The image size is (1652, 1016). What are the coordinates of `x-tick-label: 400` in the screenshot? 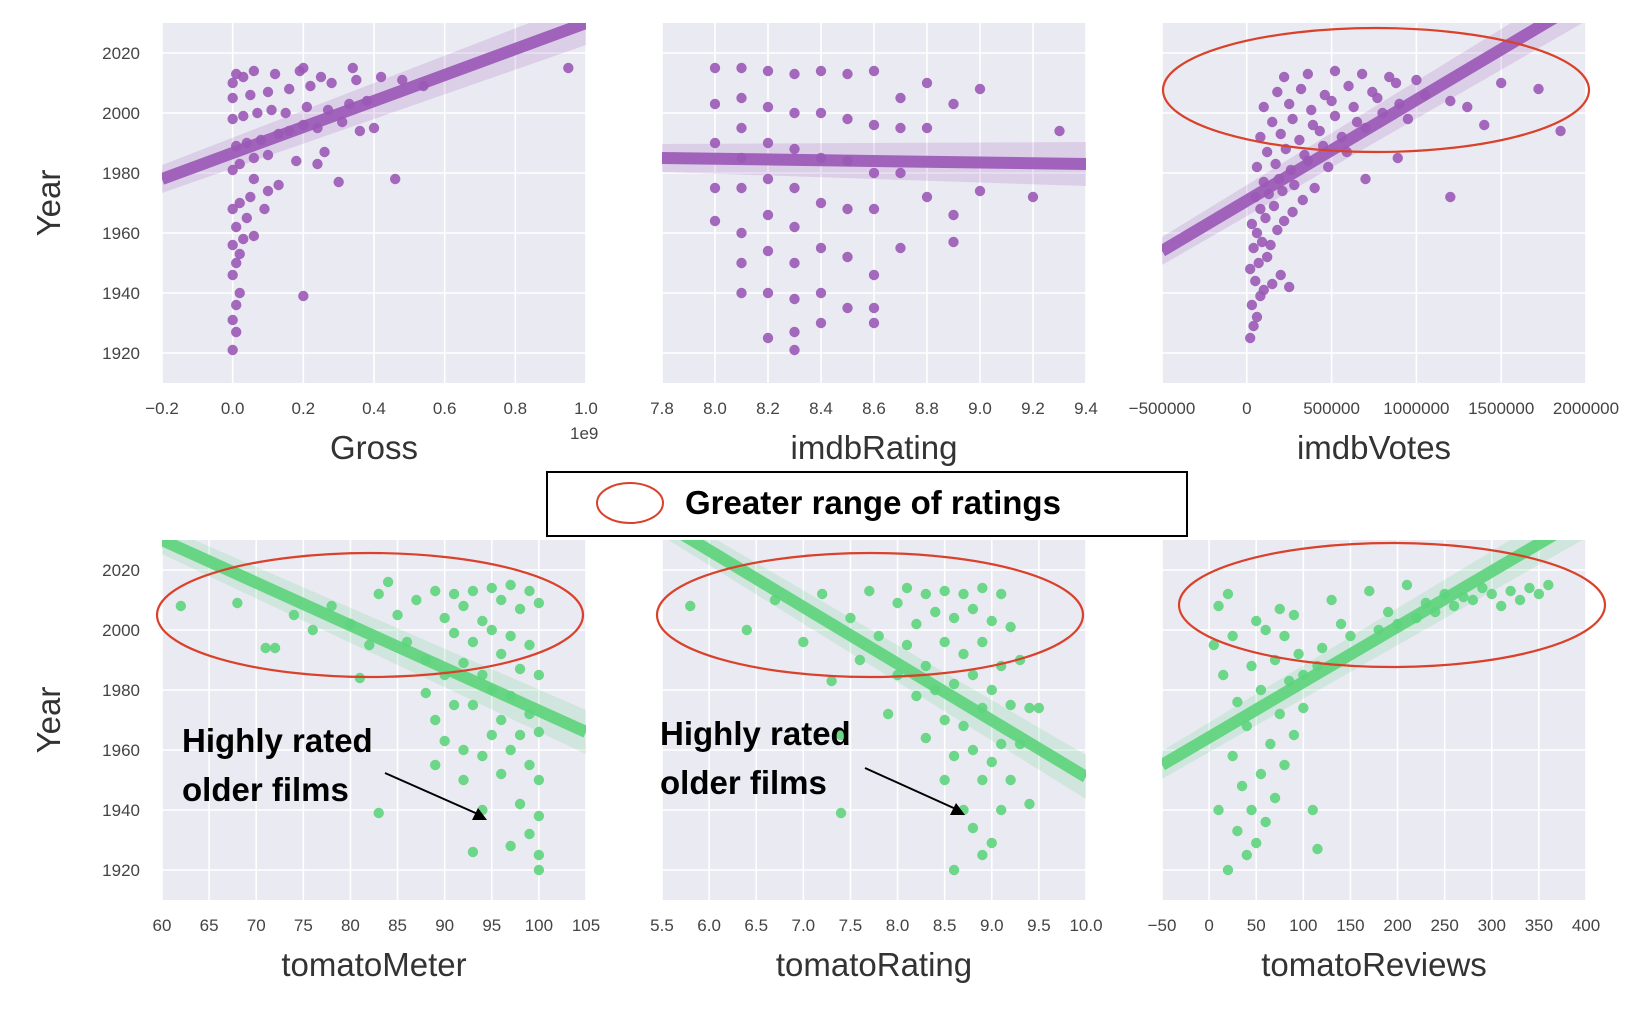 It's located at (1586, 925).